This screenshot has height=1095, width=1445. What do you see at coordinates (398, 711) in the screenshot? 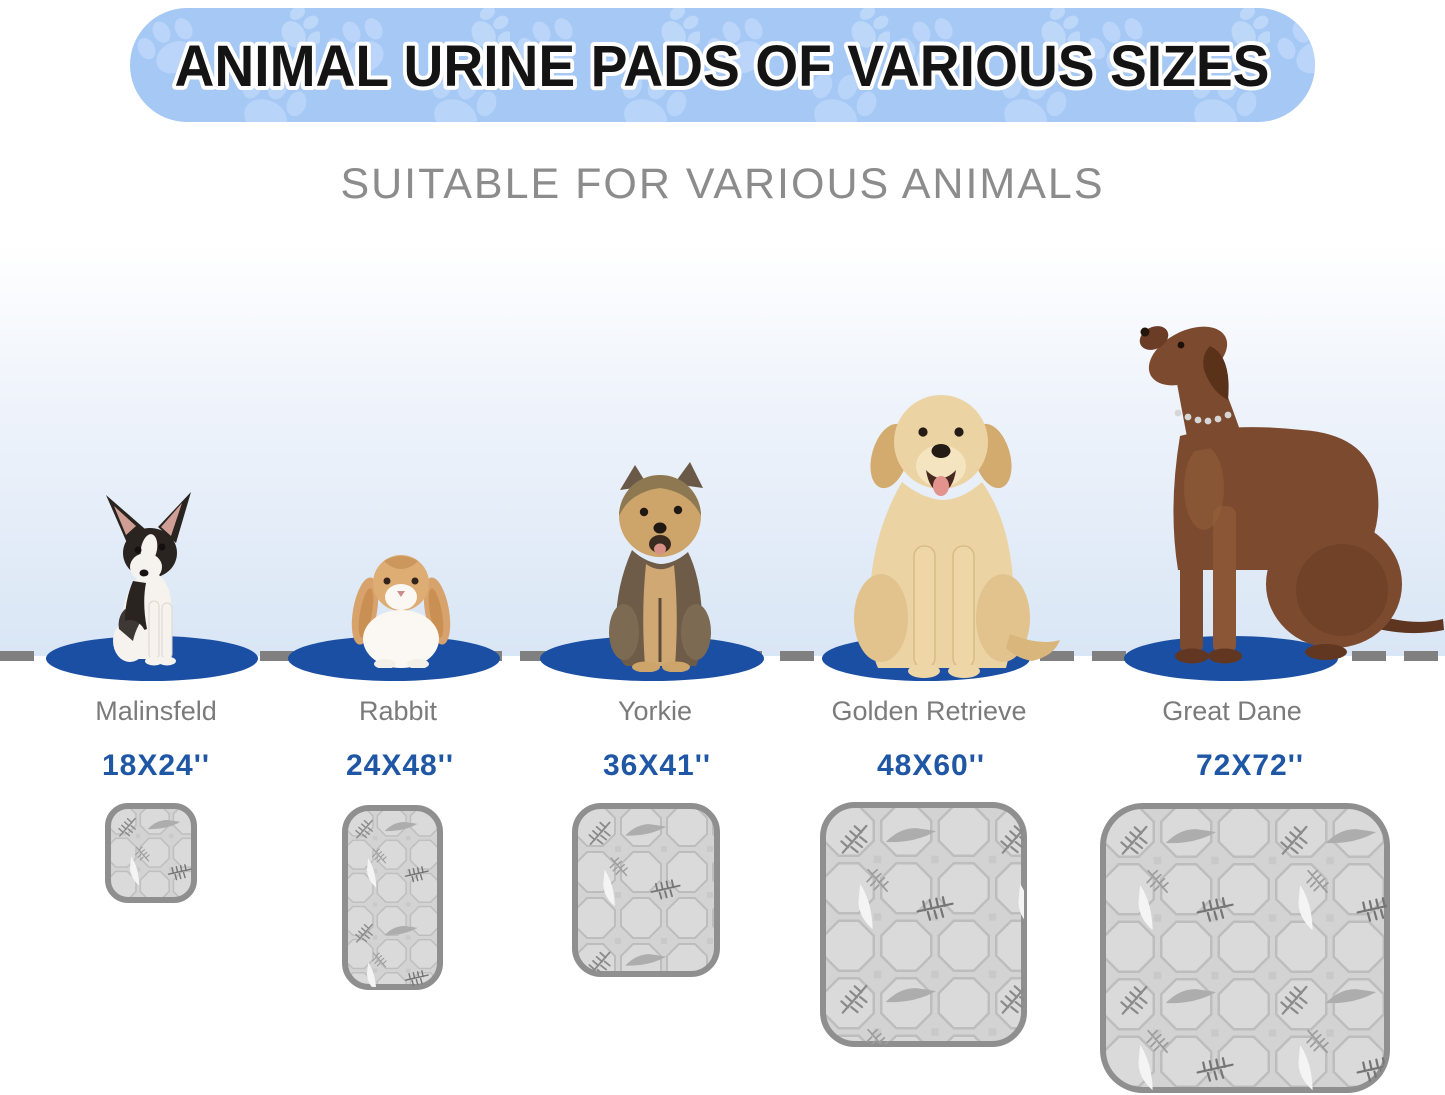
I see `animal-name-label: Rabbit` at bounding box center [398, 711].